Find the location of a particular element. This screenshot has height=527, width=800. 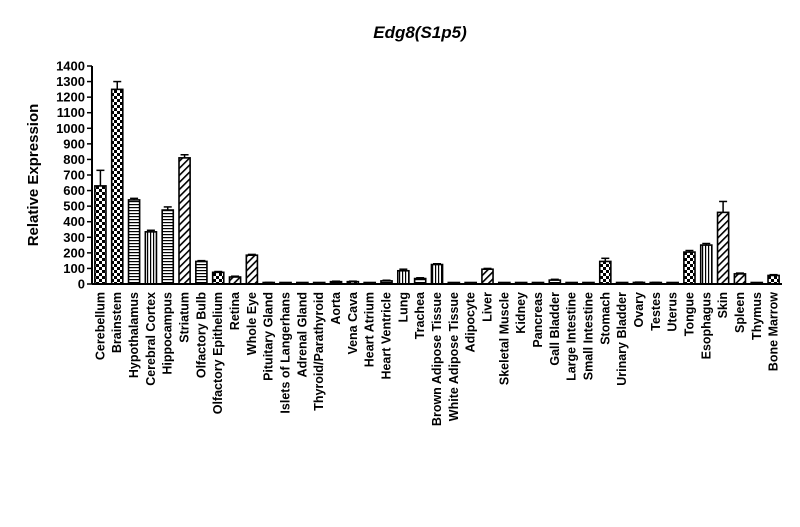

x-tick-label: Gall Bladder is located at coordinates (555, 329).